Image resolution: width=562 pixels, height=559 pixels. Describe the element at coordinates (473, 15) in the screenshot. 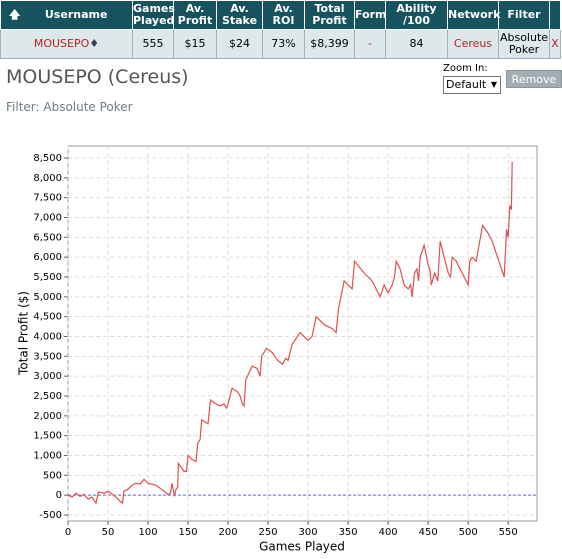

I see `header-cell: Network` at that location.